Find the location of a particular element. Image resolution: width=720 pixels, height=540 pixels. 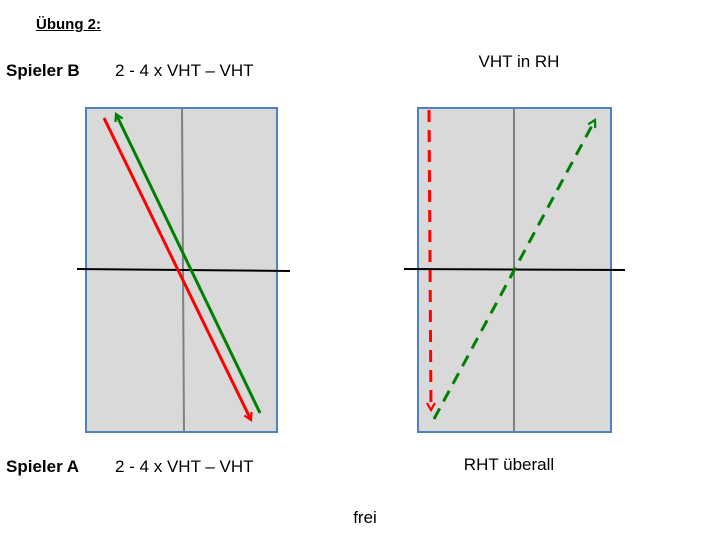

player-a-drill: 2 - 4 x VHT – VHT is located at coordinates (184, 466).